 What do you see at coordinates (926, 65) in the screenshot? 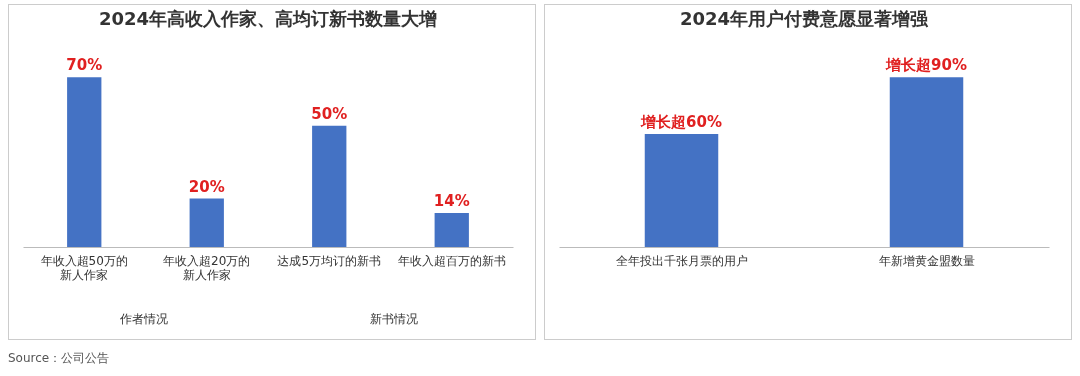
I see `data-label: 增长超90%` at bounding box center [926, 65].